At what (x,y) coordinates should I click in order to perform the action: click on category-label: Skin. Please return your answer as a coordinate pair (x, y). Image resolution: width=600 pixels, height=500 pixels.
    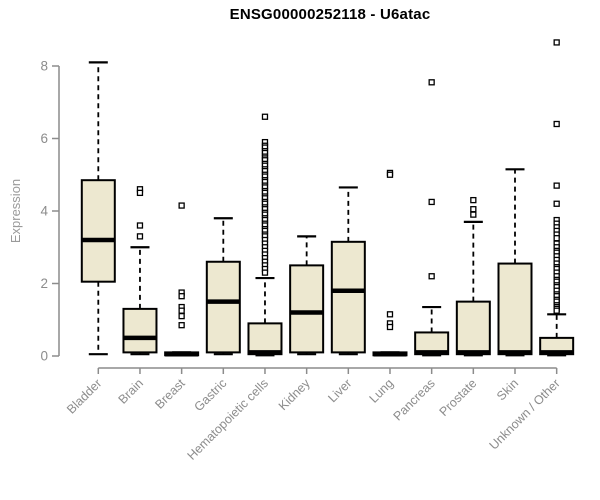
    Looking at the image, I should click on (507, 389).